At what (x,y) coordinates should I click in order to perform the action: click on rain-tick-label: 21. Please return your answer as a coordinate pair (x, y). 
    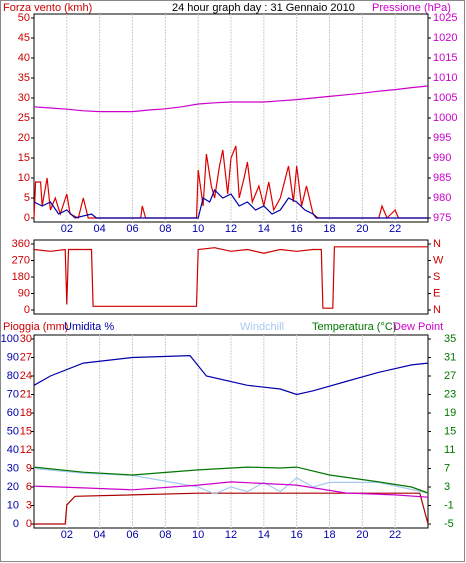
    Looking at the image, I should click on (26, 394).